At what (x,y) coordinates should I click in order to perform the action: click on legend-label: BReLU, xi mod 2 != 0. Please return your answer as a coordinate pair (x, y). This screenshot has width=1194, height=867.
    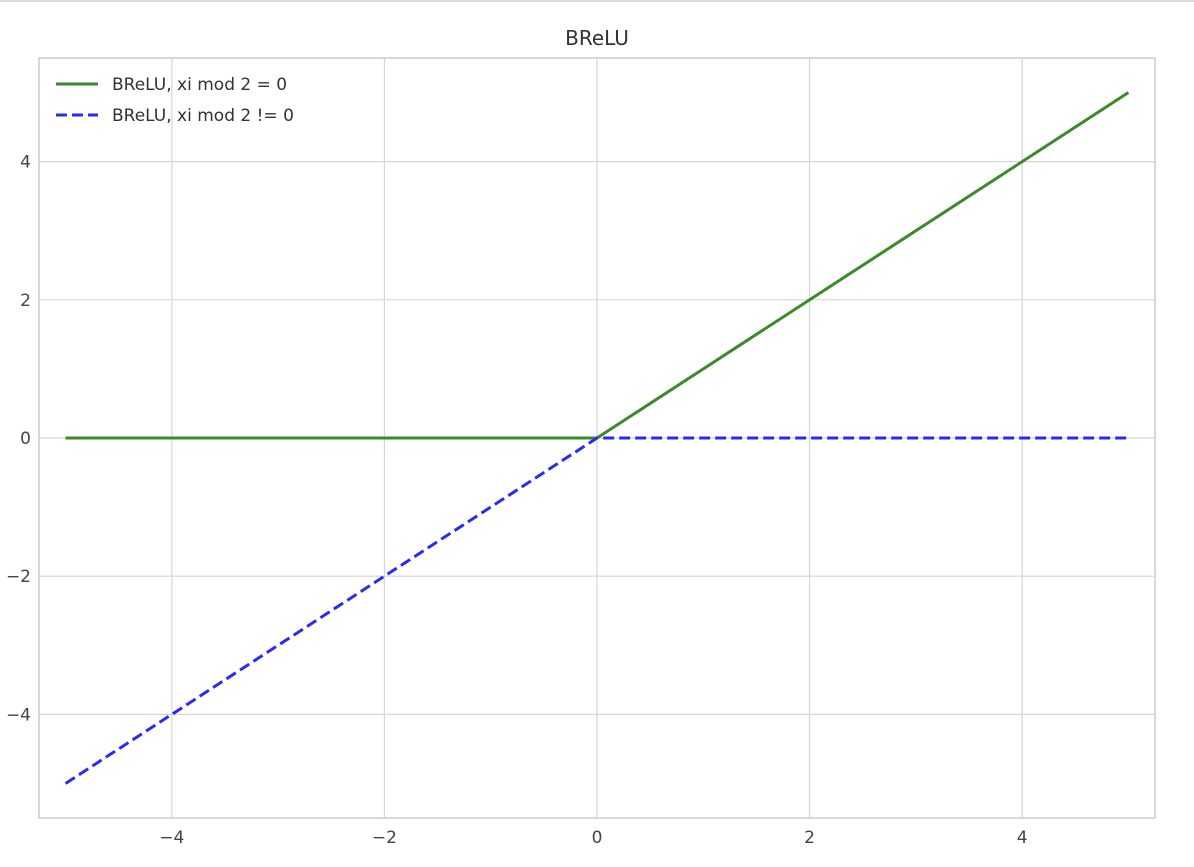
    Looking at the image, I should click on (203, 116).